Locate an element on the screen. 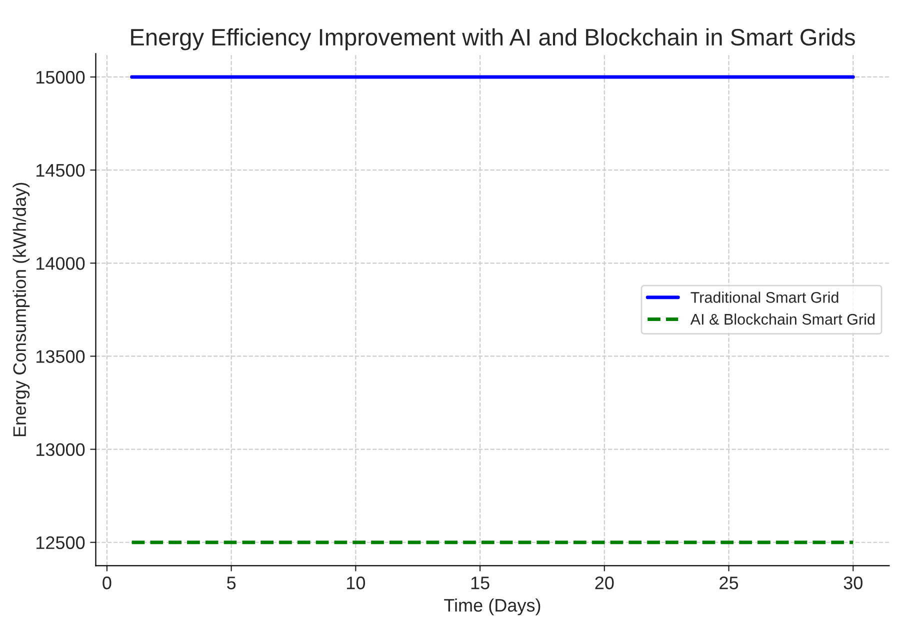 The width and height of the screenshot is (912, 632). y-tick-label: 13000 is located at coordinates (60, 449).